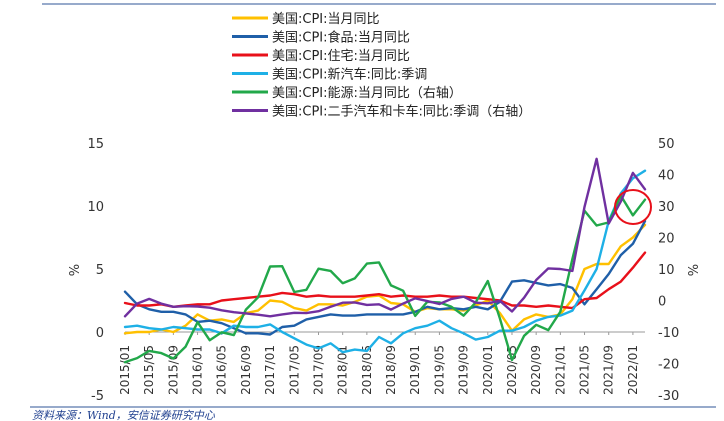 The width and height of the screenshot is (724, 421). Describe the element at coordinates (270, 370) in the screenshot. I see `x-tick-label: 2017/01` at that location.